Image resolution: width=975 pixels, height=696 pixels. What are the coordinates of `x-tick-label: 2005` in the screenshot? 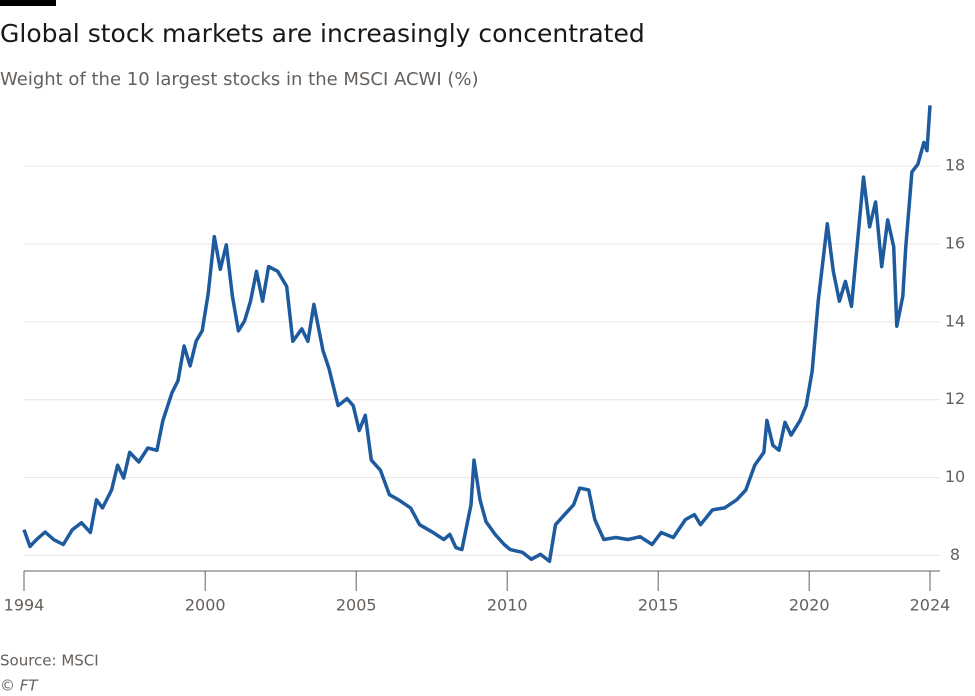 It's located at (356, 605).